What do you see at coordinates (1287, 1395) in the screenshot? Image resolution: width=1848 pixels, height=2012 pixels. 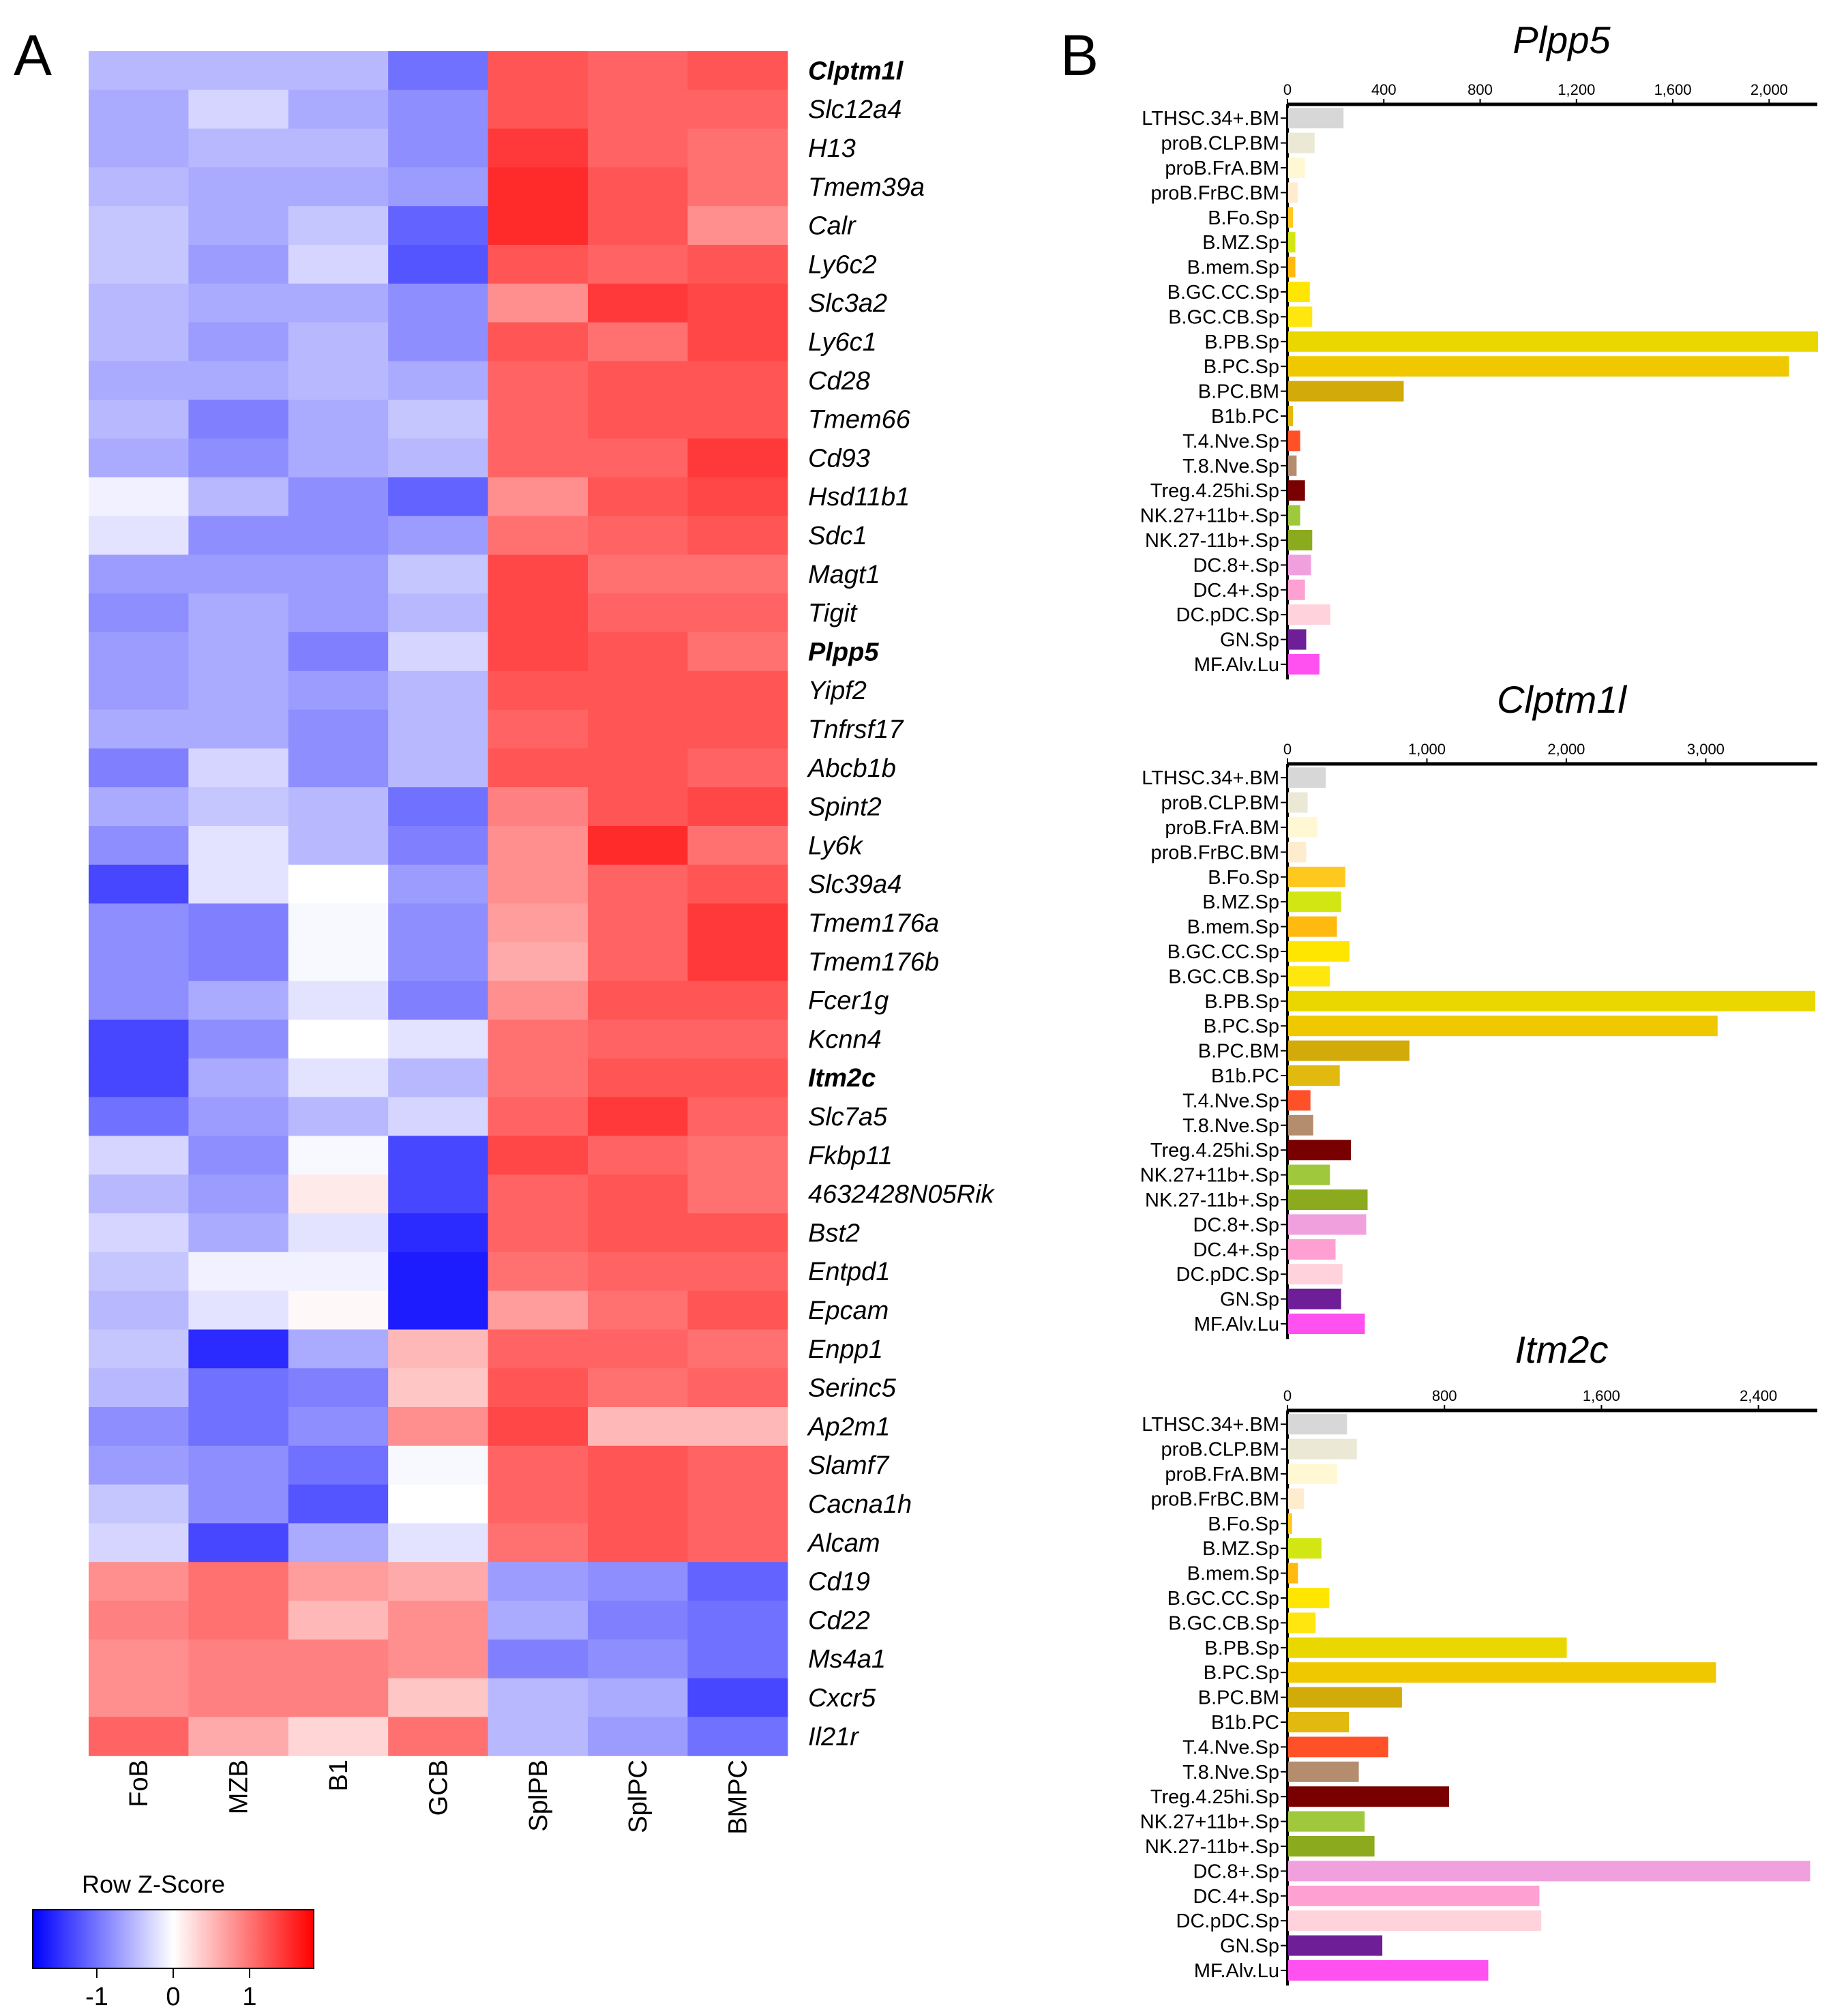 I see `barchart-tick-label: 0` at bounding box center [1287, 1395].